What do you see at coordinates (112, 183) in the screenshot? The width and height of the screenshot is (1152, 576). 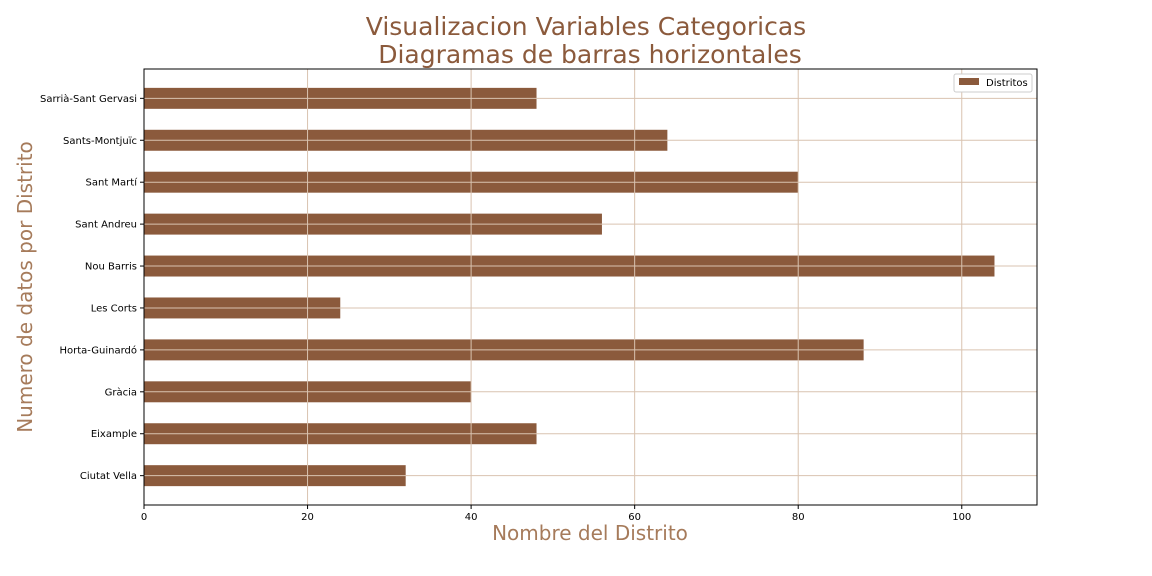 I see `y-tick-label-7: Sant Martí` at bounding box center [112, 183].